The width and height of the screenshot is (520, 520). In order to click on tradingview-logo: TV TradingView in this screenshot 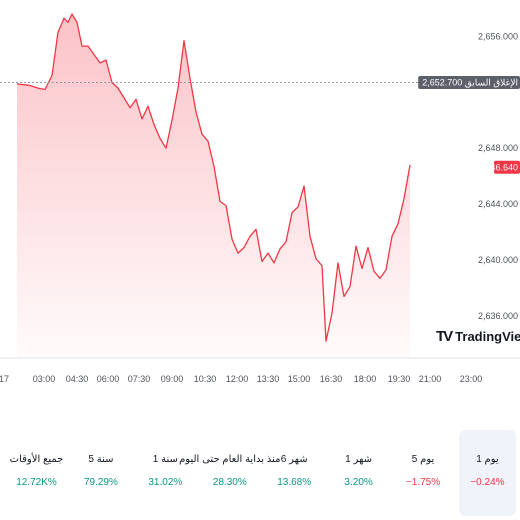, I will do `click(478, 336)`.